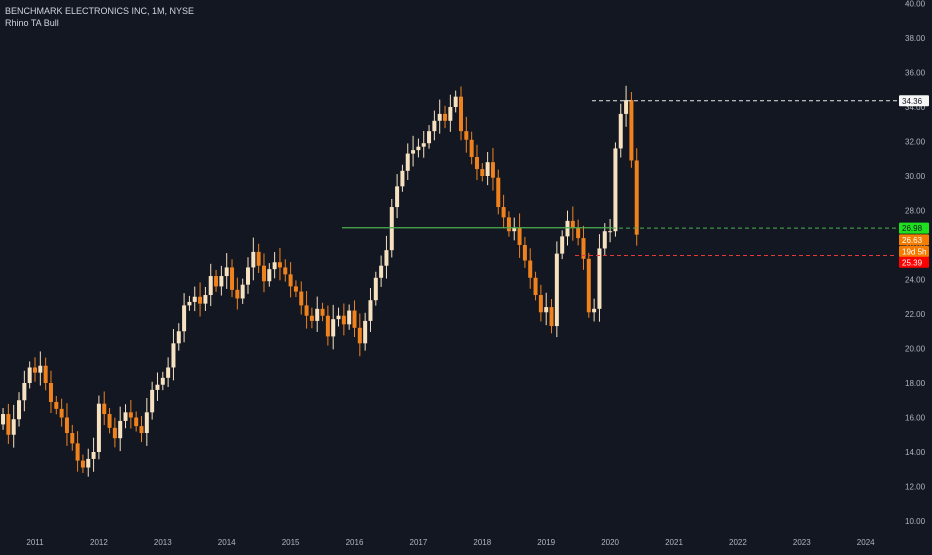 The height and width of the screenshot is (555, 932). What do you see at coordinates (100, 11) in the screenshot?
I see `symbol-title: BENCHMARK ELECTRONICS INC, 1M, NYSE` at bounding box center [100, 11].